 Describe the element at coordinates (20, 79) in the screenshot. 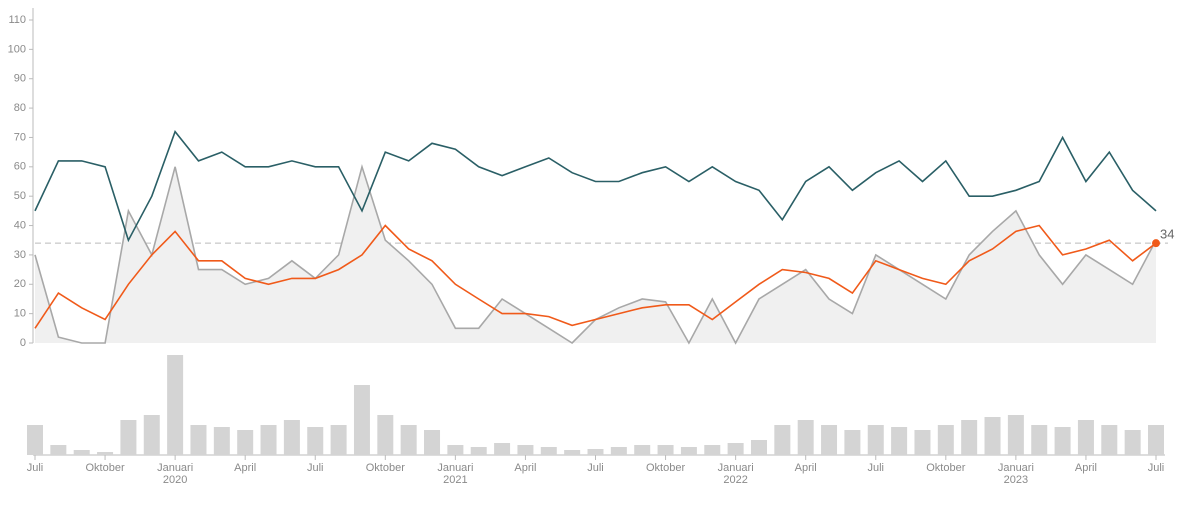

I see `y-tick-label: 90` at that location.